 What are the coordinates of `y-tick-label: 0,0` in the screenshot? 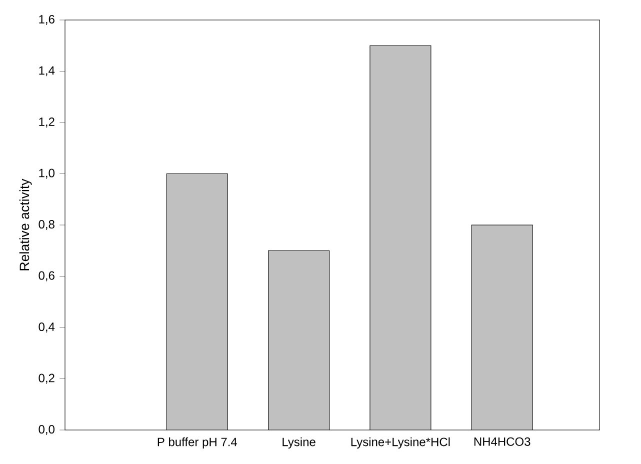 It's located at (46, 430).